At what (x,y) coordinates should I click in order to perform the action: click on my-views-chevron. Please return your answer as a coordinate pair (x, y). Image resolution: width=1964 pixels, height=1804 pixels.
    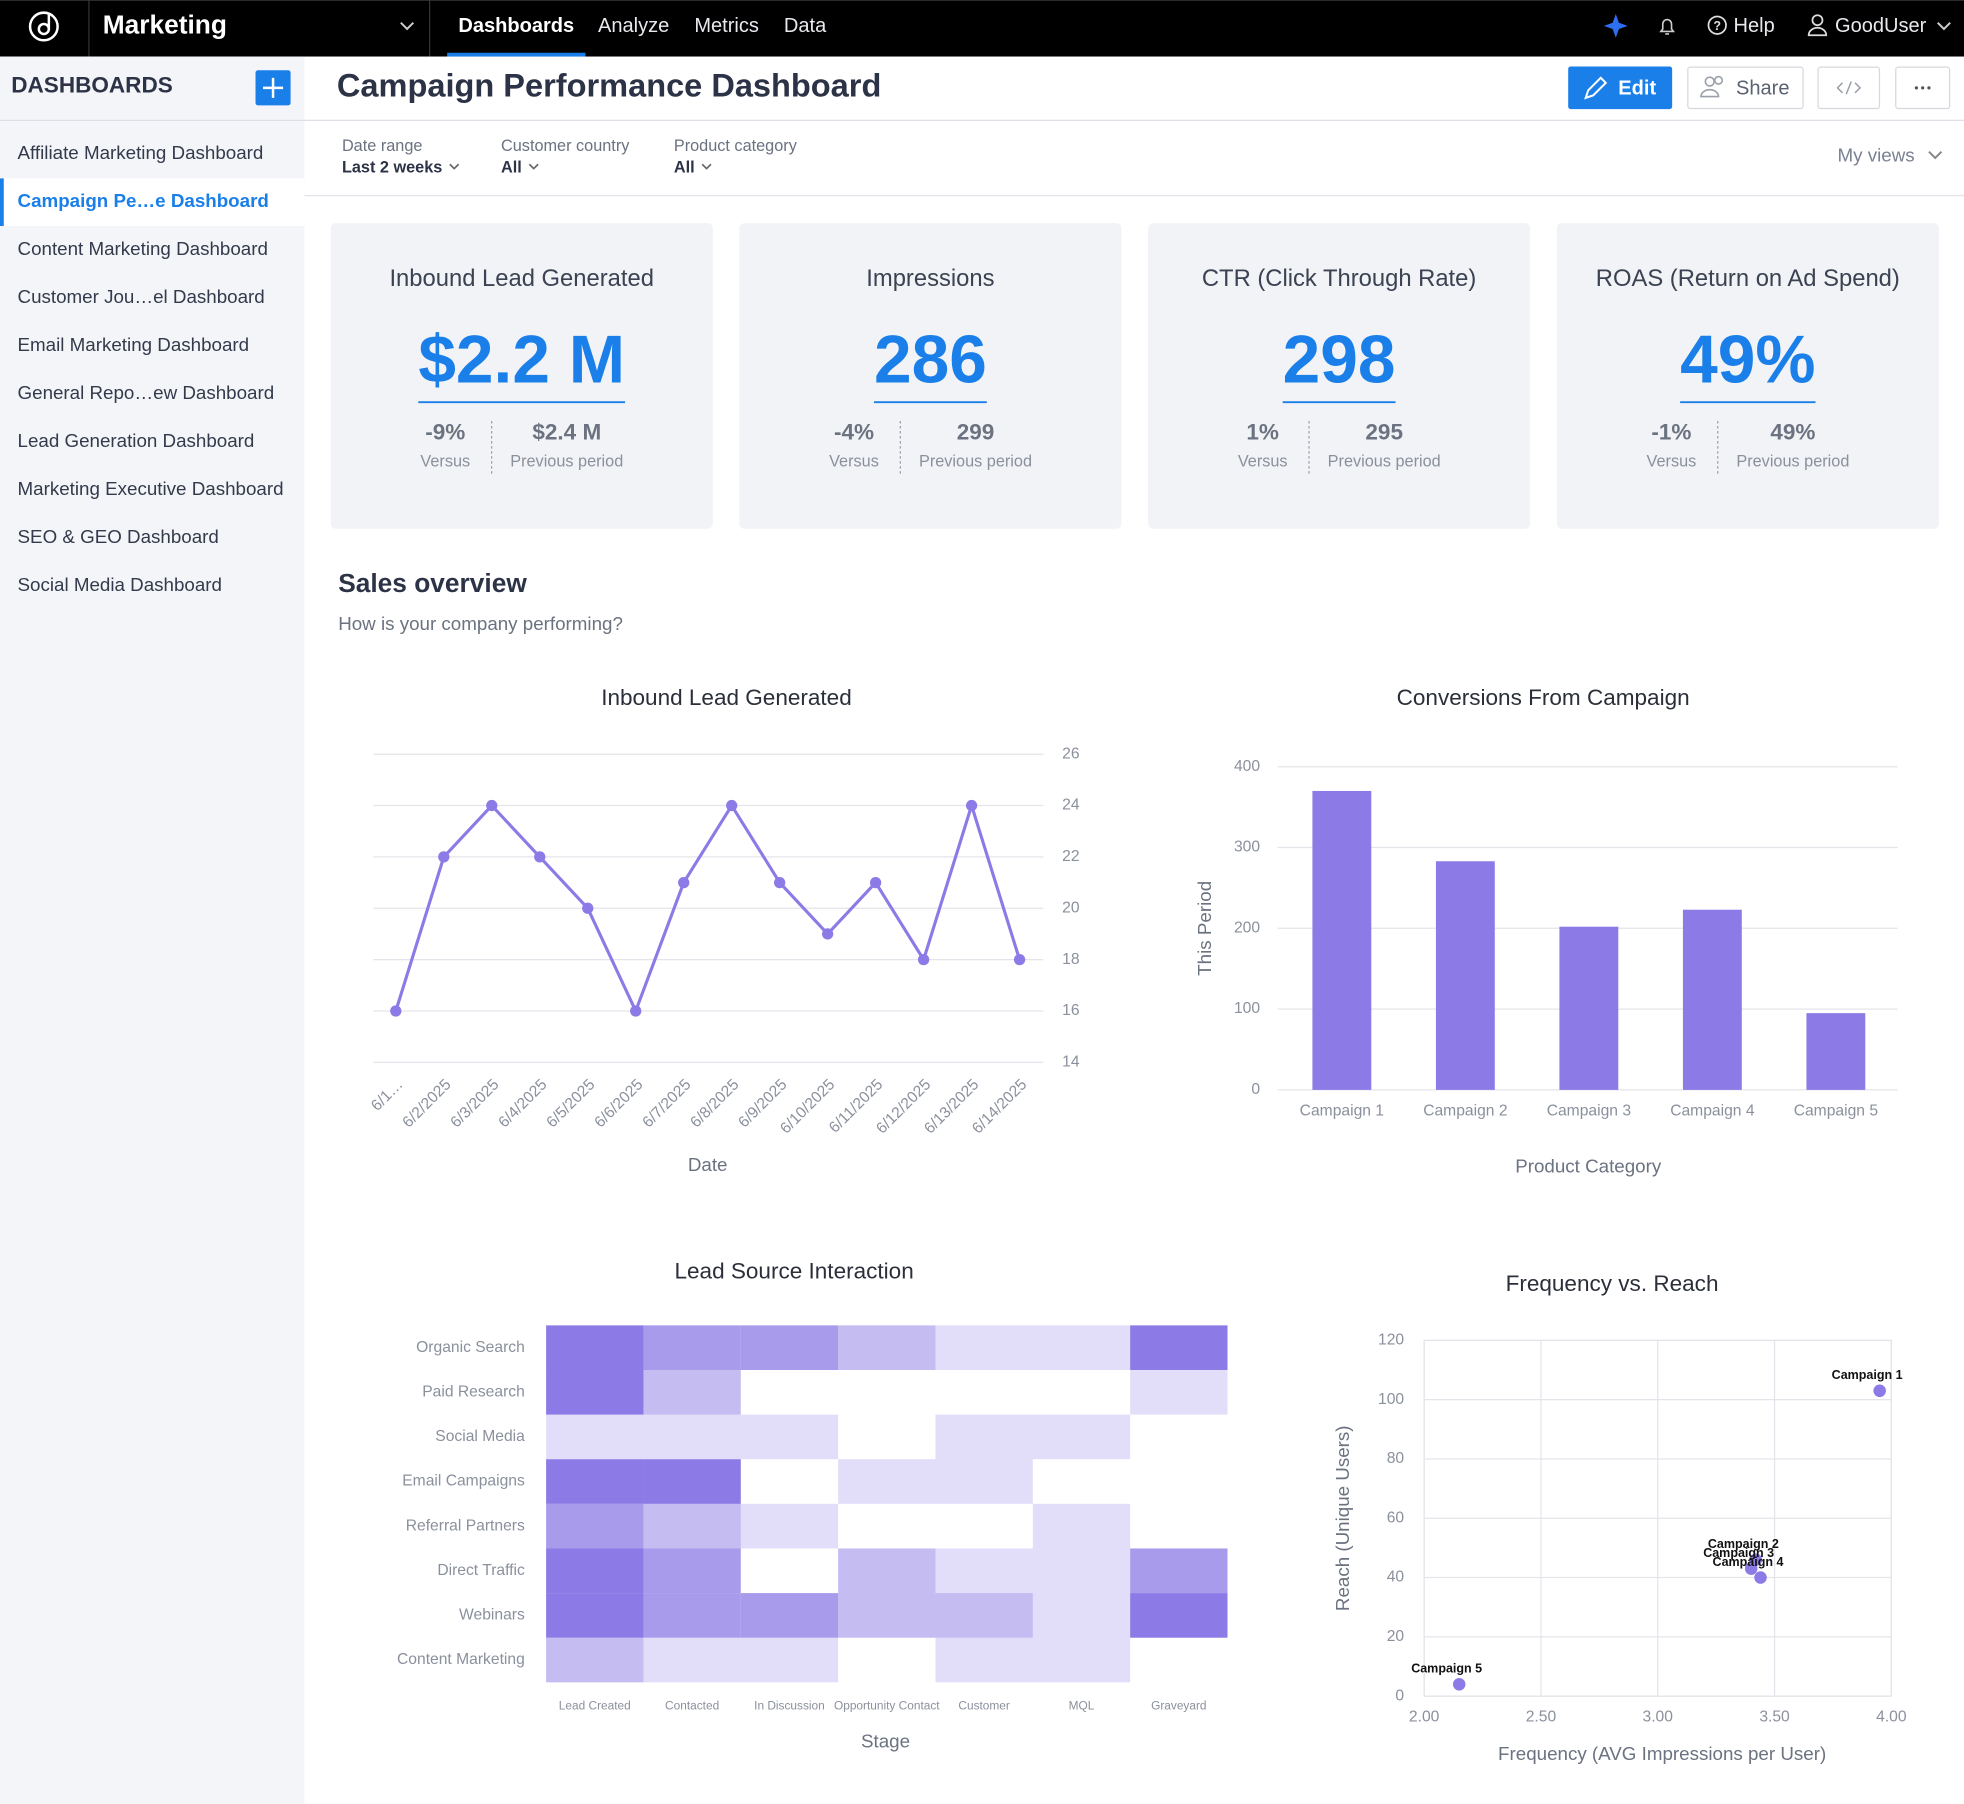
    Looking at the image, I should click on (1935, 155).